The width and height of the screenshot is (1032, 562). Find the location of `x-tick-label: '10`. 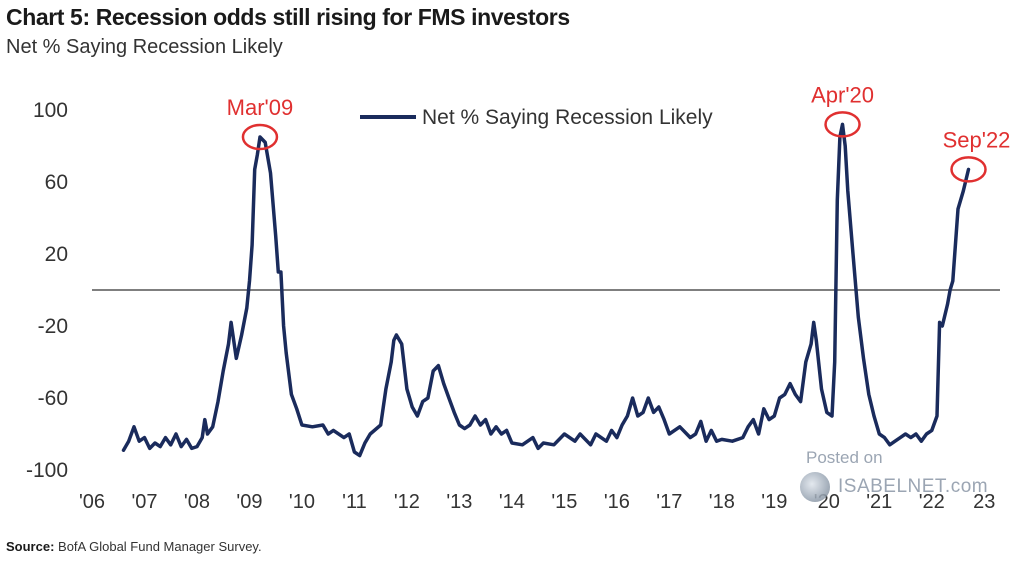

x-tick-label: '10 is located at coordinates (302, 502).